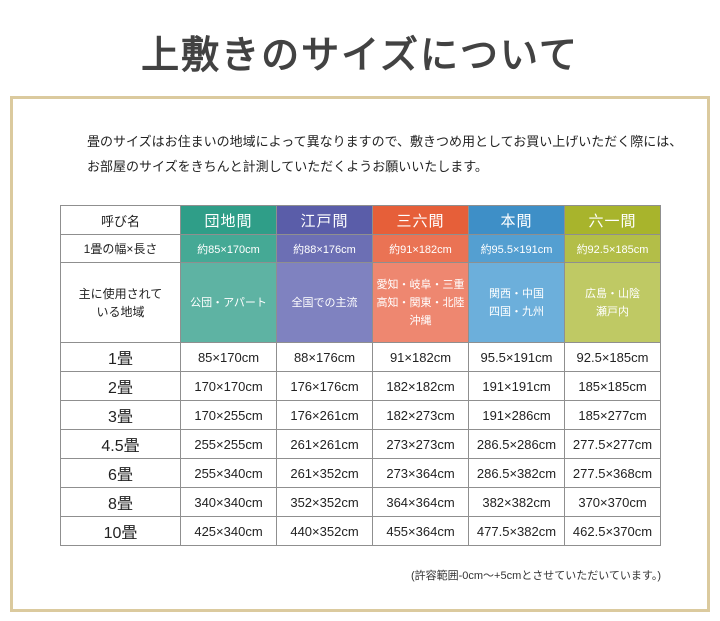 The image size is (720, 621). Describe the element at coordinates (120, 473) in the screenshot. I see `row-label: 6畳` at that location.